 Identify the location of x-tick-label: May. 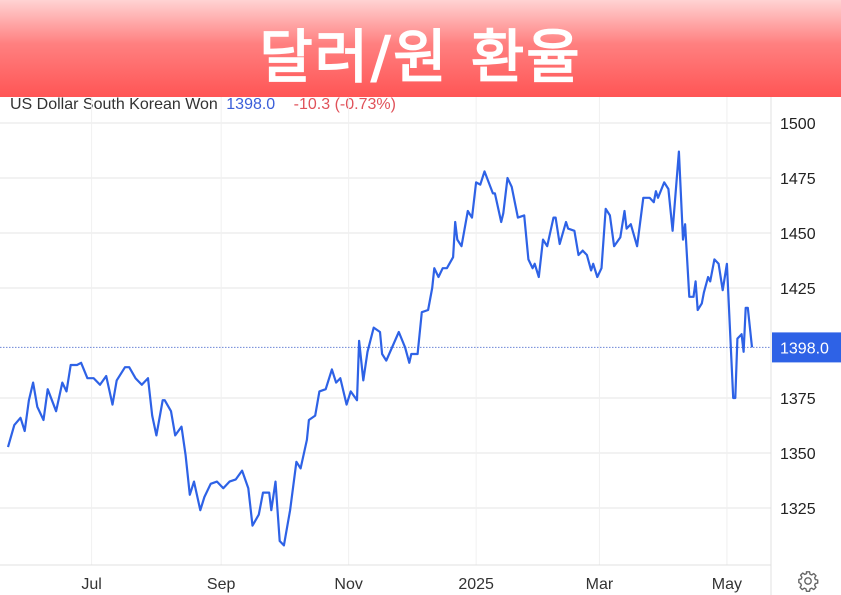
(727, 584).